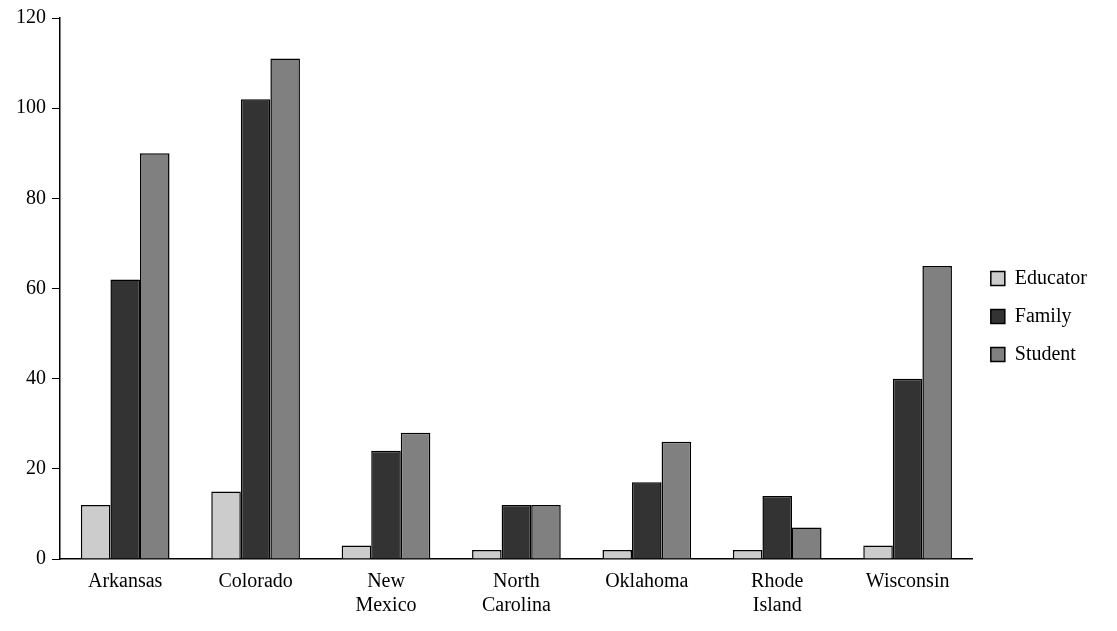 The image size is (1117, 631). Describe the element at coordinates (777, 592) in the screenshot. I see `x-tick-label: Rhode Island` at that location.